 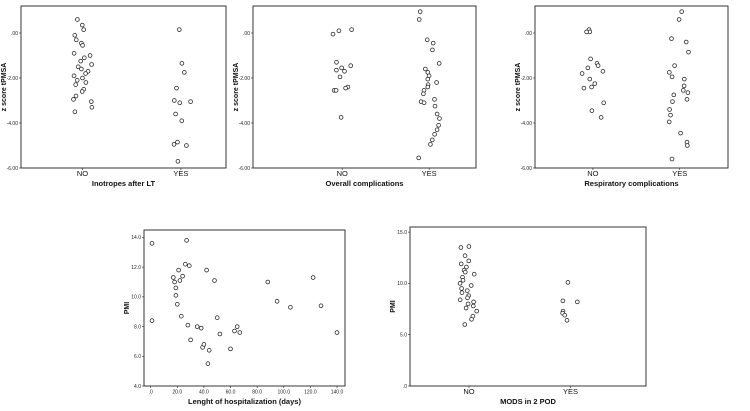 I want to click on y-tick-label: -2.00, so click(x=245, y=79).